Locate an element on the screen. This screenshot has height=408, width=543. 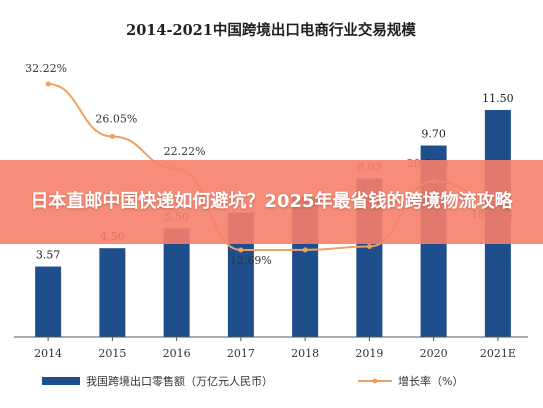
legend: 我国跨境出口零售额（万亿元人民币） 增长率（%） is located at coordinates (252, 381).